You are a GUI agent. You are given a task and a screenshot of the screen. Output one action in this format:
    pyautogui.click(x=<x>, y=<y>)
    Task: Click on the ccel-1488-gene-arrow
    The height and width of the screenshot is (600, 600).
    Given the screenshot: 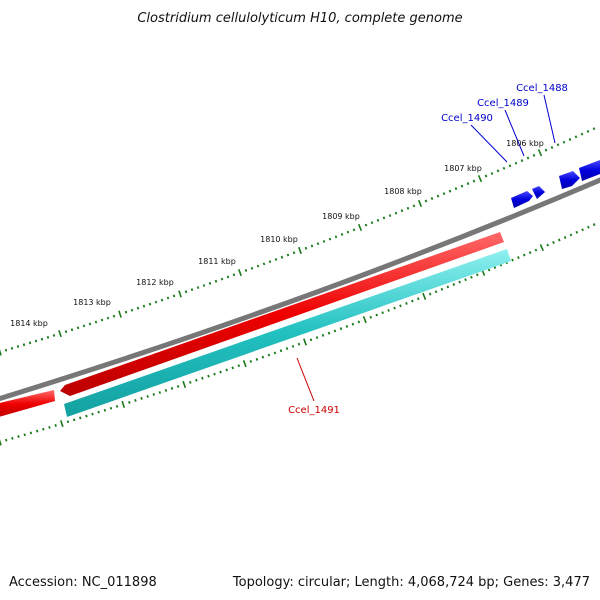 What is the action you would take?
    pyautogui.click(x=569, y=180)
    